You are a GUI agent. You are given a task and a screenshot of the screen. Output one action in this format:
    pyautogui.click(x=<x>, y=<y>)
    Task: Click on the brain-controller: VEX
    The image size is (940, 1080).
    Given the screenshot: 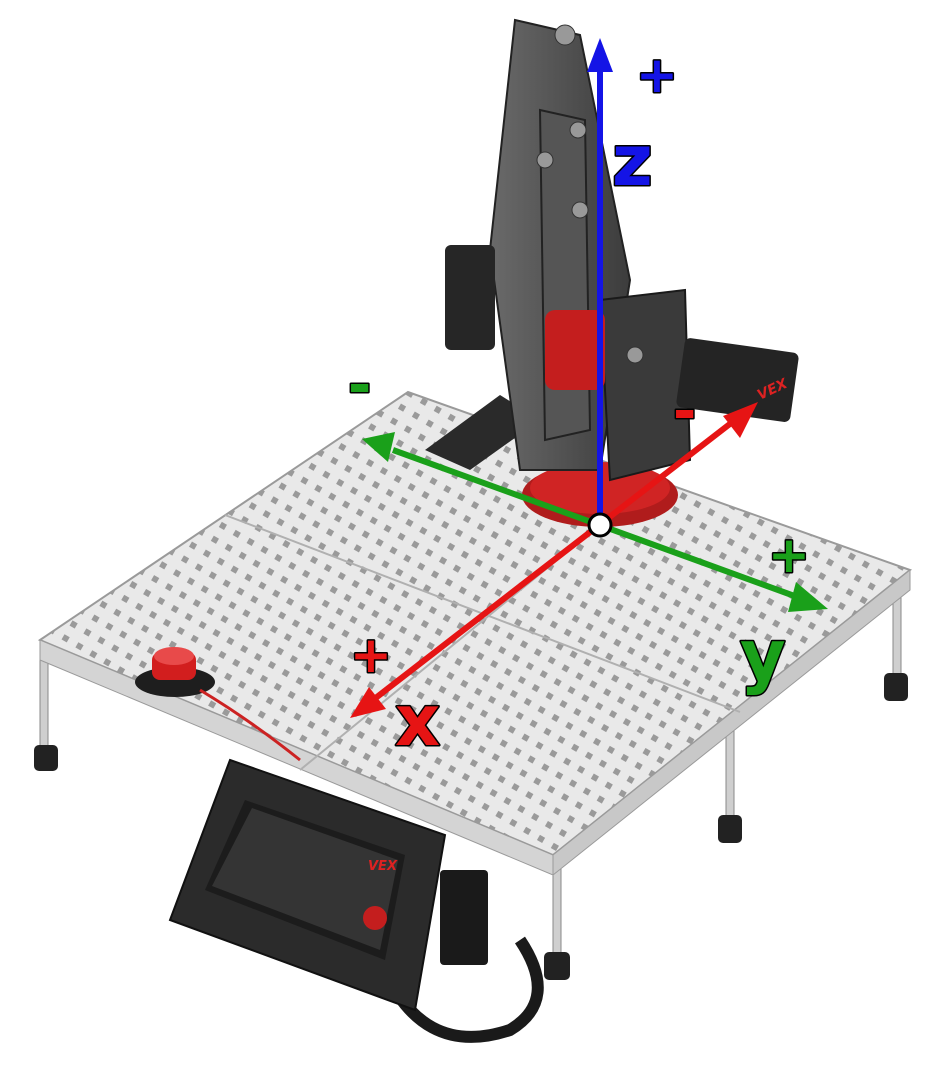 What is the action you would take?
    pyautogui.click(x=356, y=900)
    